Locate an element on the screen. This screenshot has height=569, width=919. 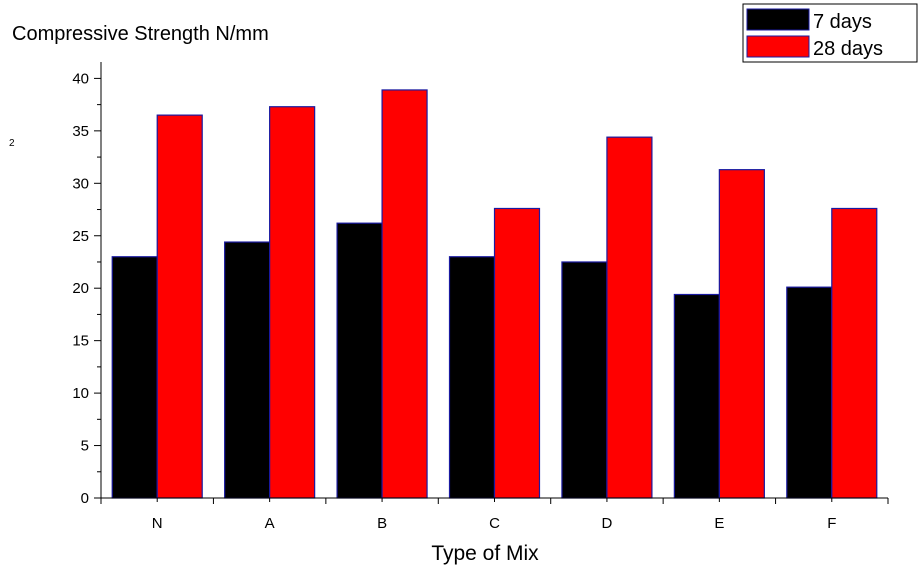
y-tick-label: 20 is located at coordinates (80, 288).